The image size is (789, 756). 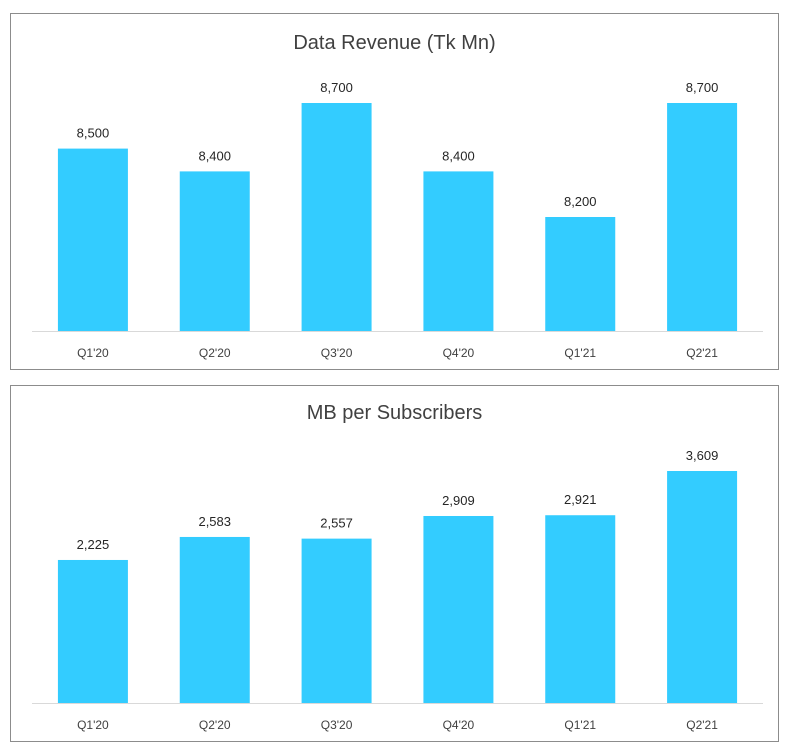 What do you see at coordinates (580, 201) in the screenshot?
I see `data-label: 8,200` at bounding box center [580, 201].